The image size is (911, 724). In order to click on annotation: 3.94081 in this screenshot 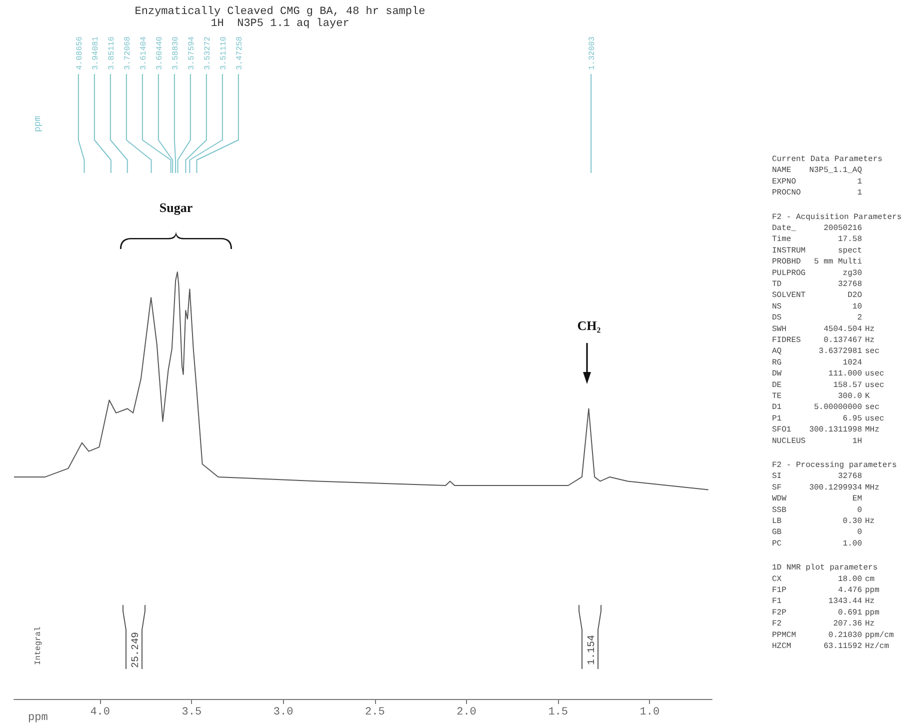, I will do `click(95, 53)`.